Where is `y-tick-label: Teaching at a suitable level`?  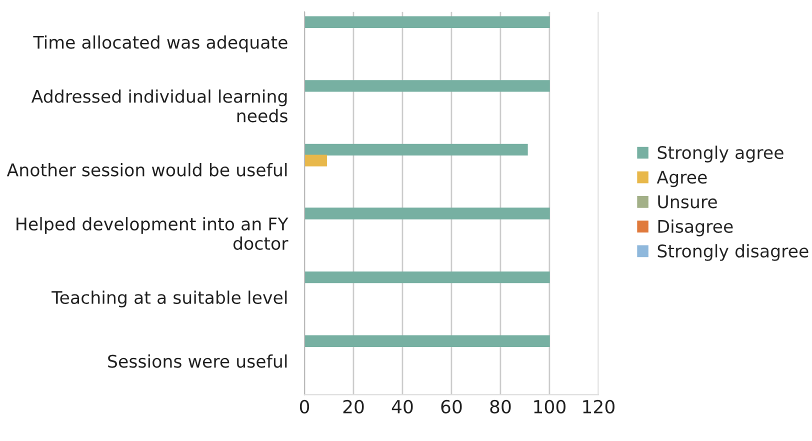 y-tick-label: Teaching at a suitable level is located at coordinates (169, 299).